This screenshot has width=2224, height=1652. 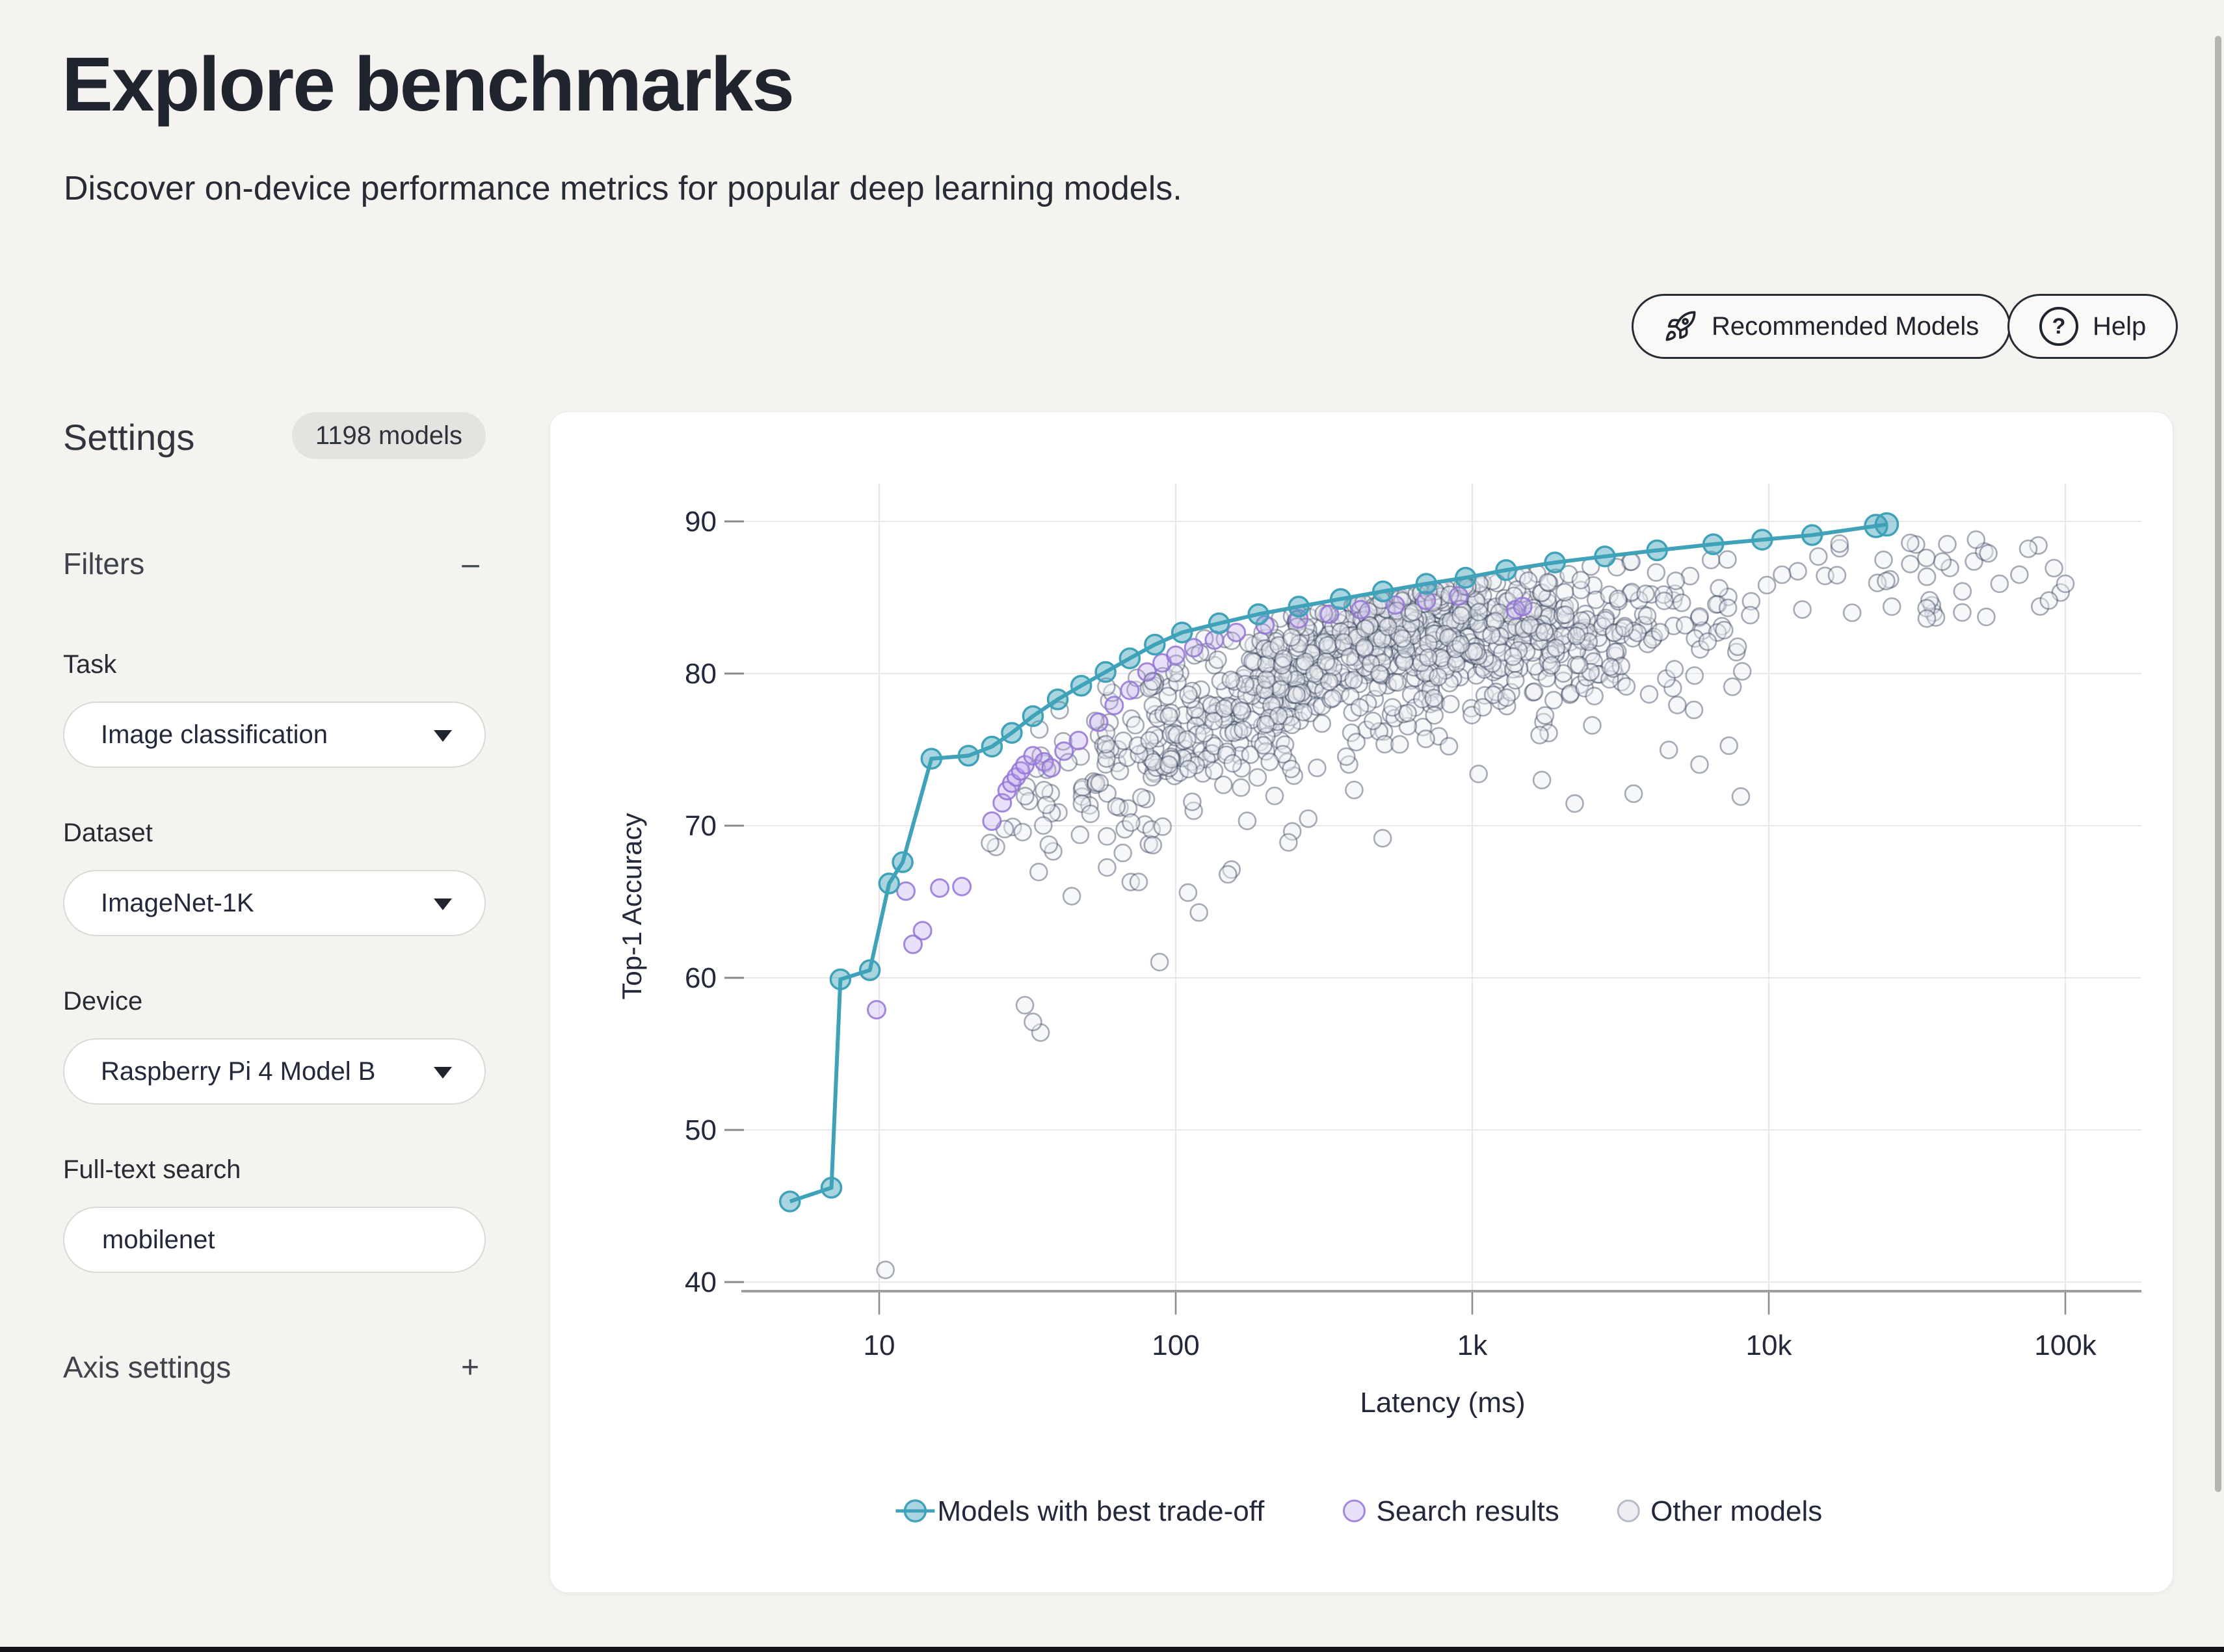 I want to click on recommended-models-button: Recommended Models, so click(x=1821, y=326).